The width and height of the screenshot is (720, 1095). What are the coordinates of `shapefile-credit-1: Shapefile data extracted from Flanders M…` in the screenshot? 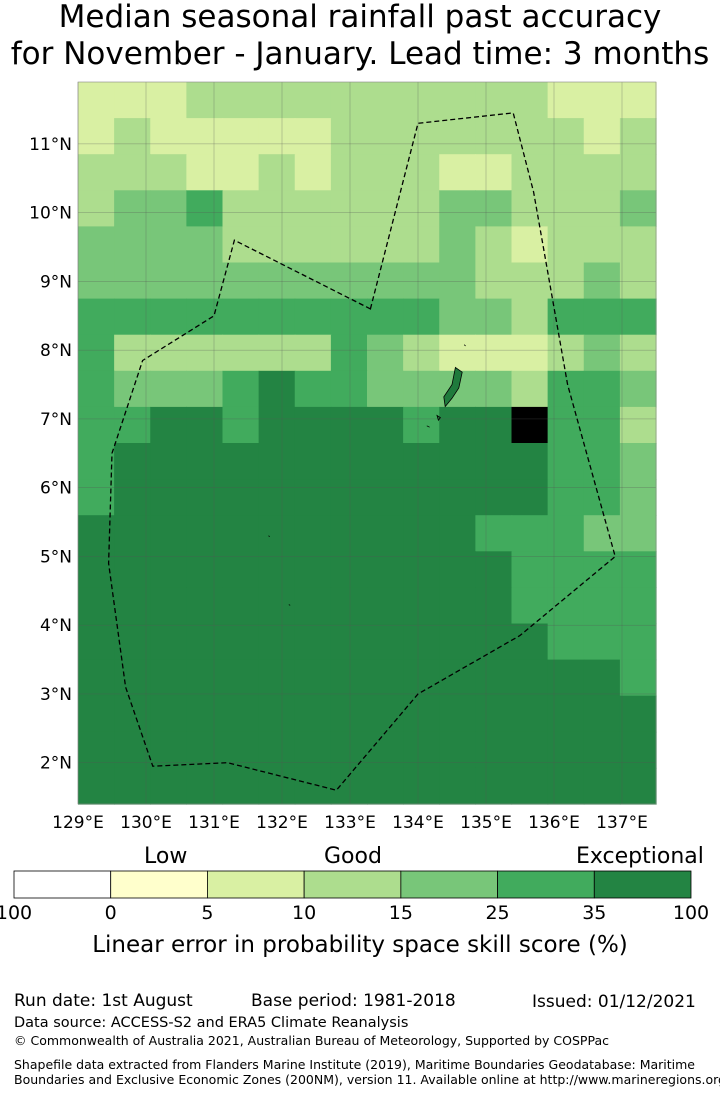 It's located at (354, 1064).